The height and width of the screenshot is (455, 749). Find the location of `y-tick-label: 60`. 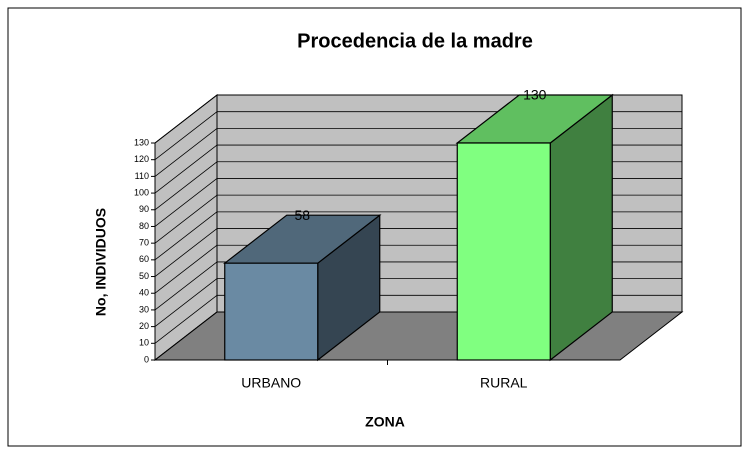

y-tick-label: 60 is located at coordinates (144, 259).